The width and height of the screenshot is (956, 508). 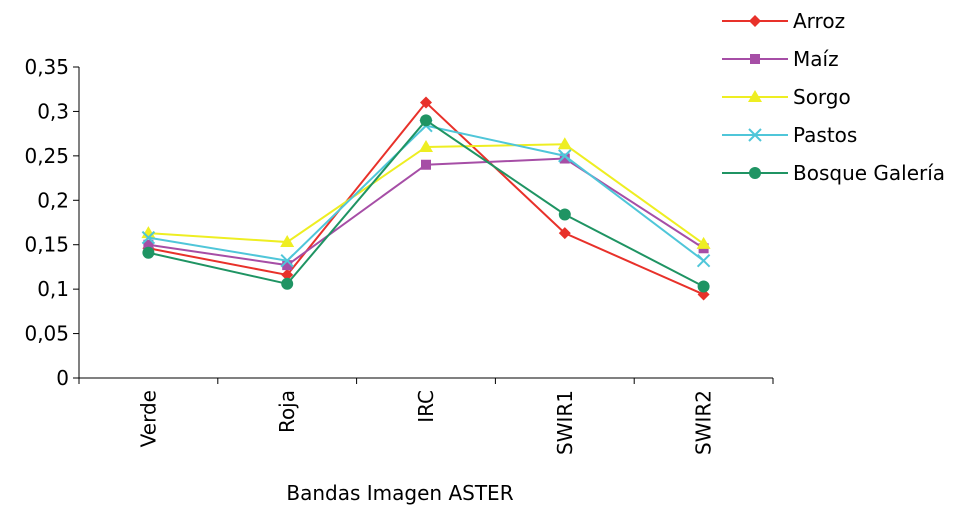 What do you see at coordinates (287, 411) in the screenshot?
I see `x-tick-label: Roja` at bounding box center [287, 411].